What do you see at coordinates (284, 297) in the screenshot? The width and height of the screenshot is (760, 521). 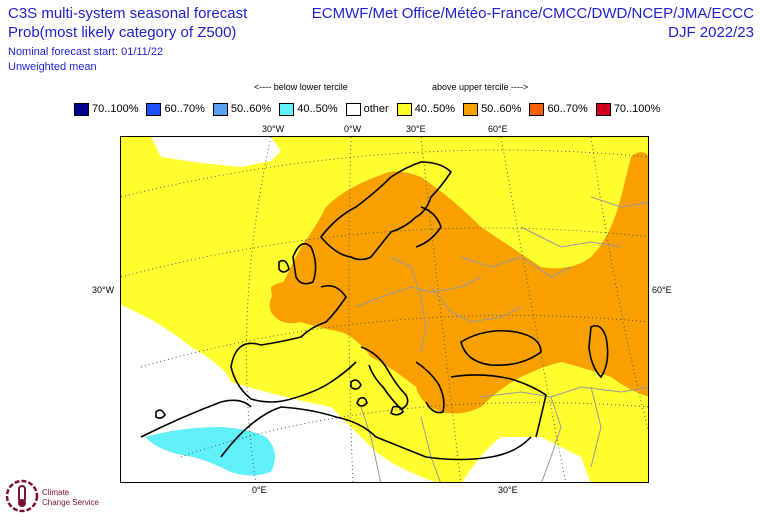 I see `field-orange-west` at bounding box center [284, 297].